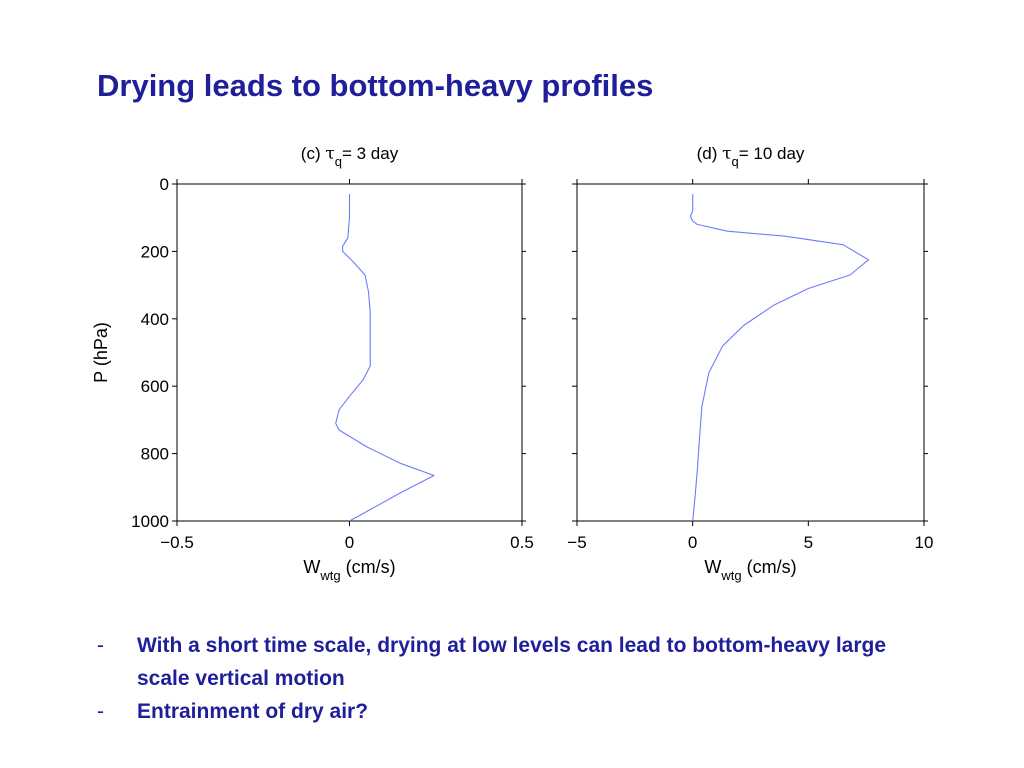 Image resolution: width=1024 pixels, height=768 pixels. Describe the element at coordinates (507, 711) in the screenshot. I see `bullet-item: - Entrainment of dry air?` at that location.